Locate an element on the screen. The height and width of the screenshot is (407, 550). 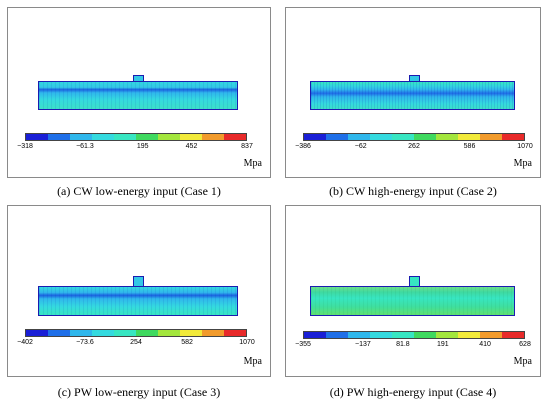
stress-colorbar: −355 −137 81.8 191 410 628 is located at coordinates (413, 342).